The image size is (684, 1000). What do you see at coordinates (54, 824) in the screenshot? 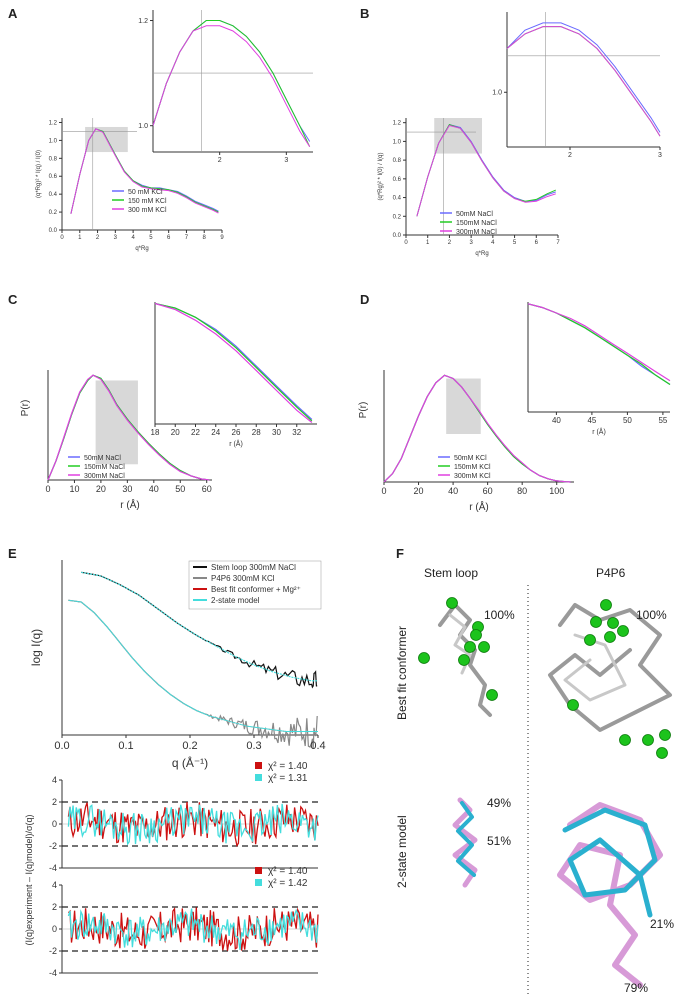
I see `e-resid-0-ytick-label: 0` at bounding box center [54, 824].